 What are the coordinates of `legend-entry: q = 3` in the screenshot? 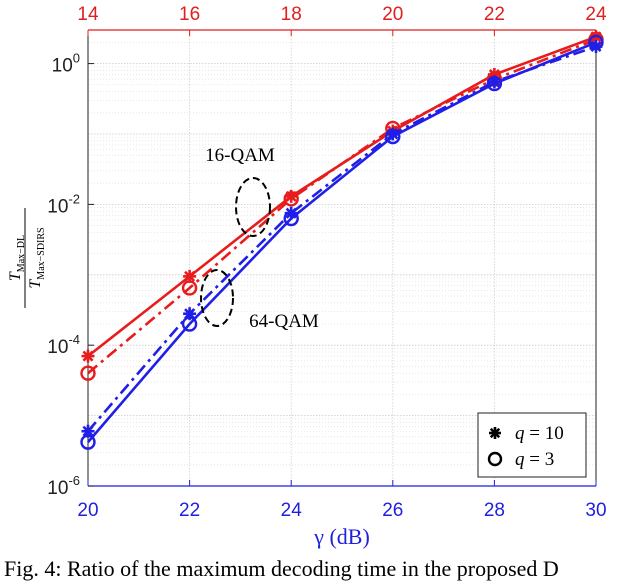 It's located at (520, 459).